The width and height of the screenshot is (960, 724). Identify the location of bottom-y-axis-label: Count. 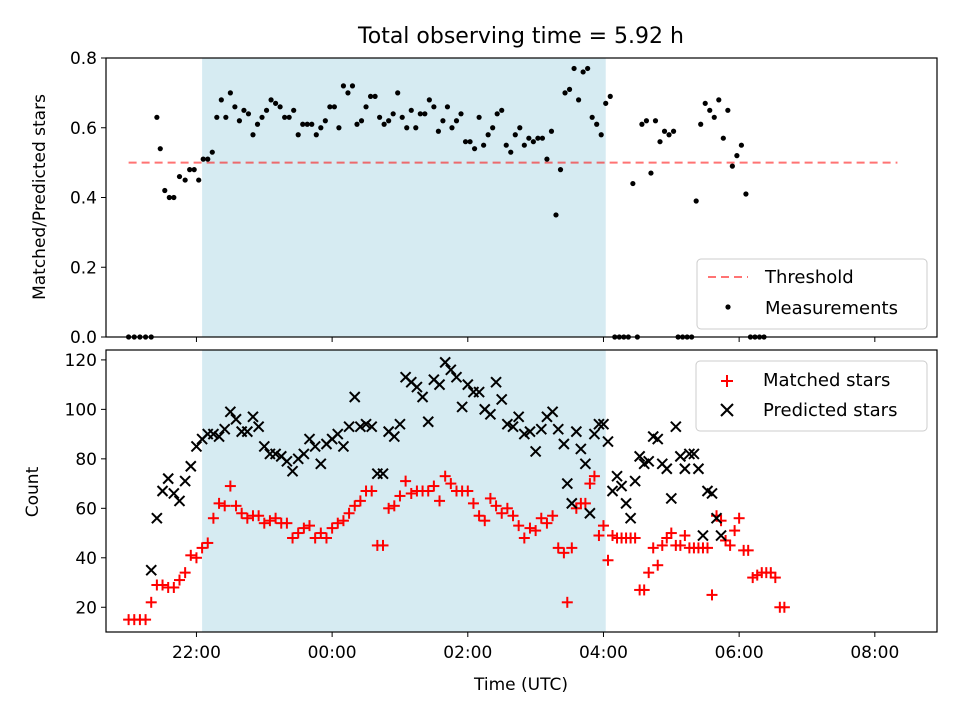
(33, 491).